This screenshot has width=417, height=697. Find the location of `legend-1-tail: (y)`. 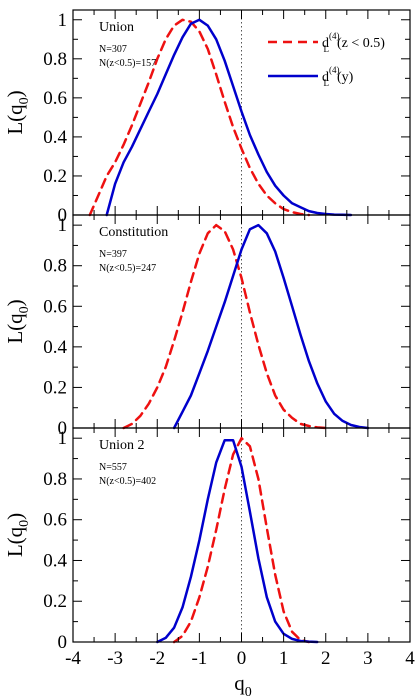

legend-1-tail: (y) is located at coordinates (345, 77).